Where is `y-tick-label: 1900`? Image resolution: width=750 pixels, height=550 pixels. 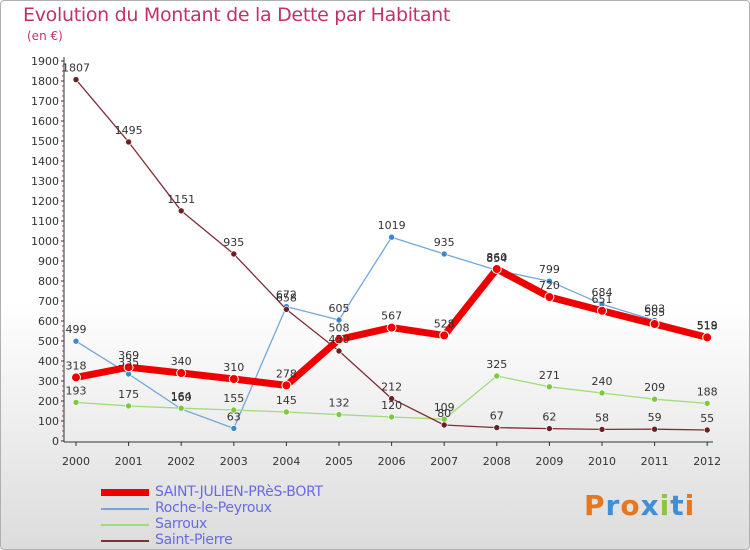
y-tick-label: 1900 is located at coordinates (45, 61).